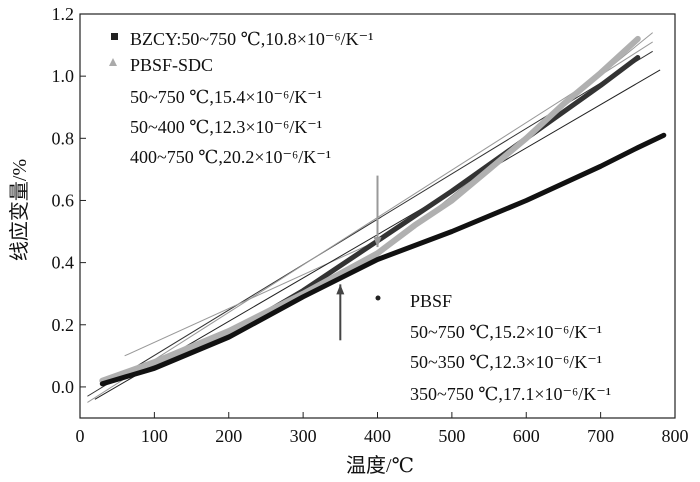  I want to click on y-tick-label: 0.2, so click(63, 325).